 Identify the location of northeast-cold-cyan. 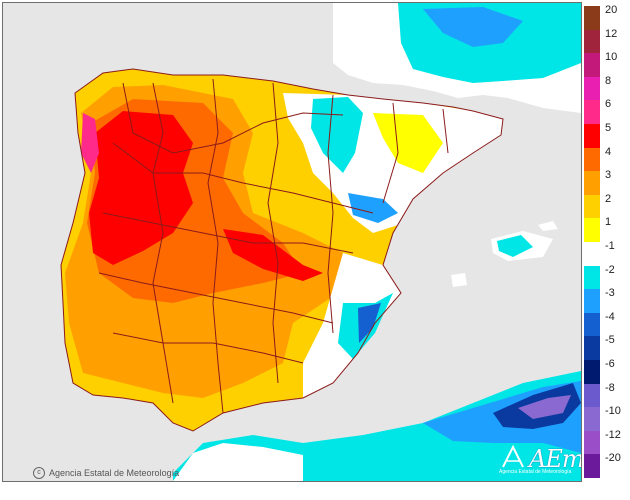
(337, 135).